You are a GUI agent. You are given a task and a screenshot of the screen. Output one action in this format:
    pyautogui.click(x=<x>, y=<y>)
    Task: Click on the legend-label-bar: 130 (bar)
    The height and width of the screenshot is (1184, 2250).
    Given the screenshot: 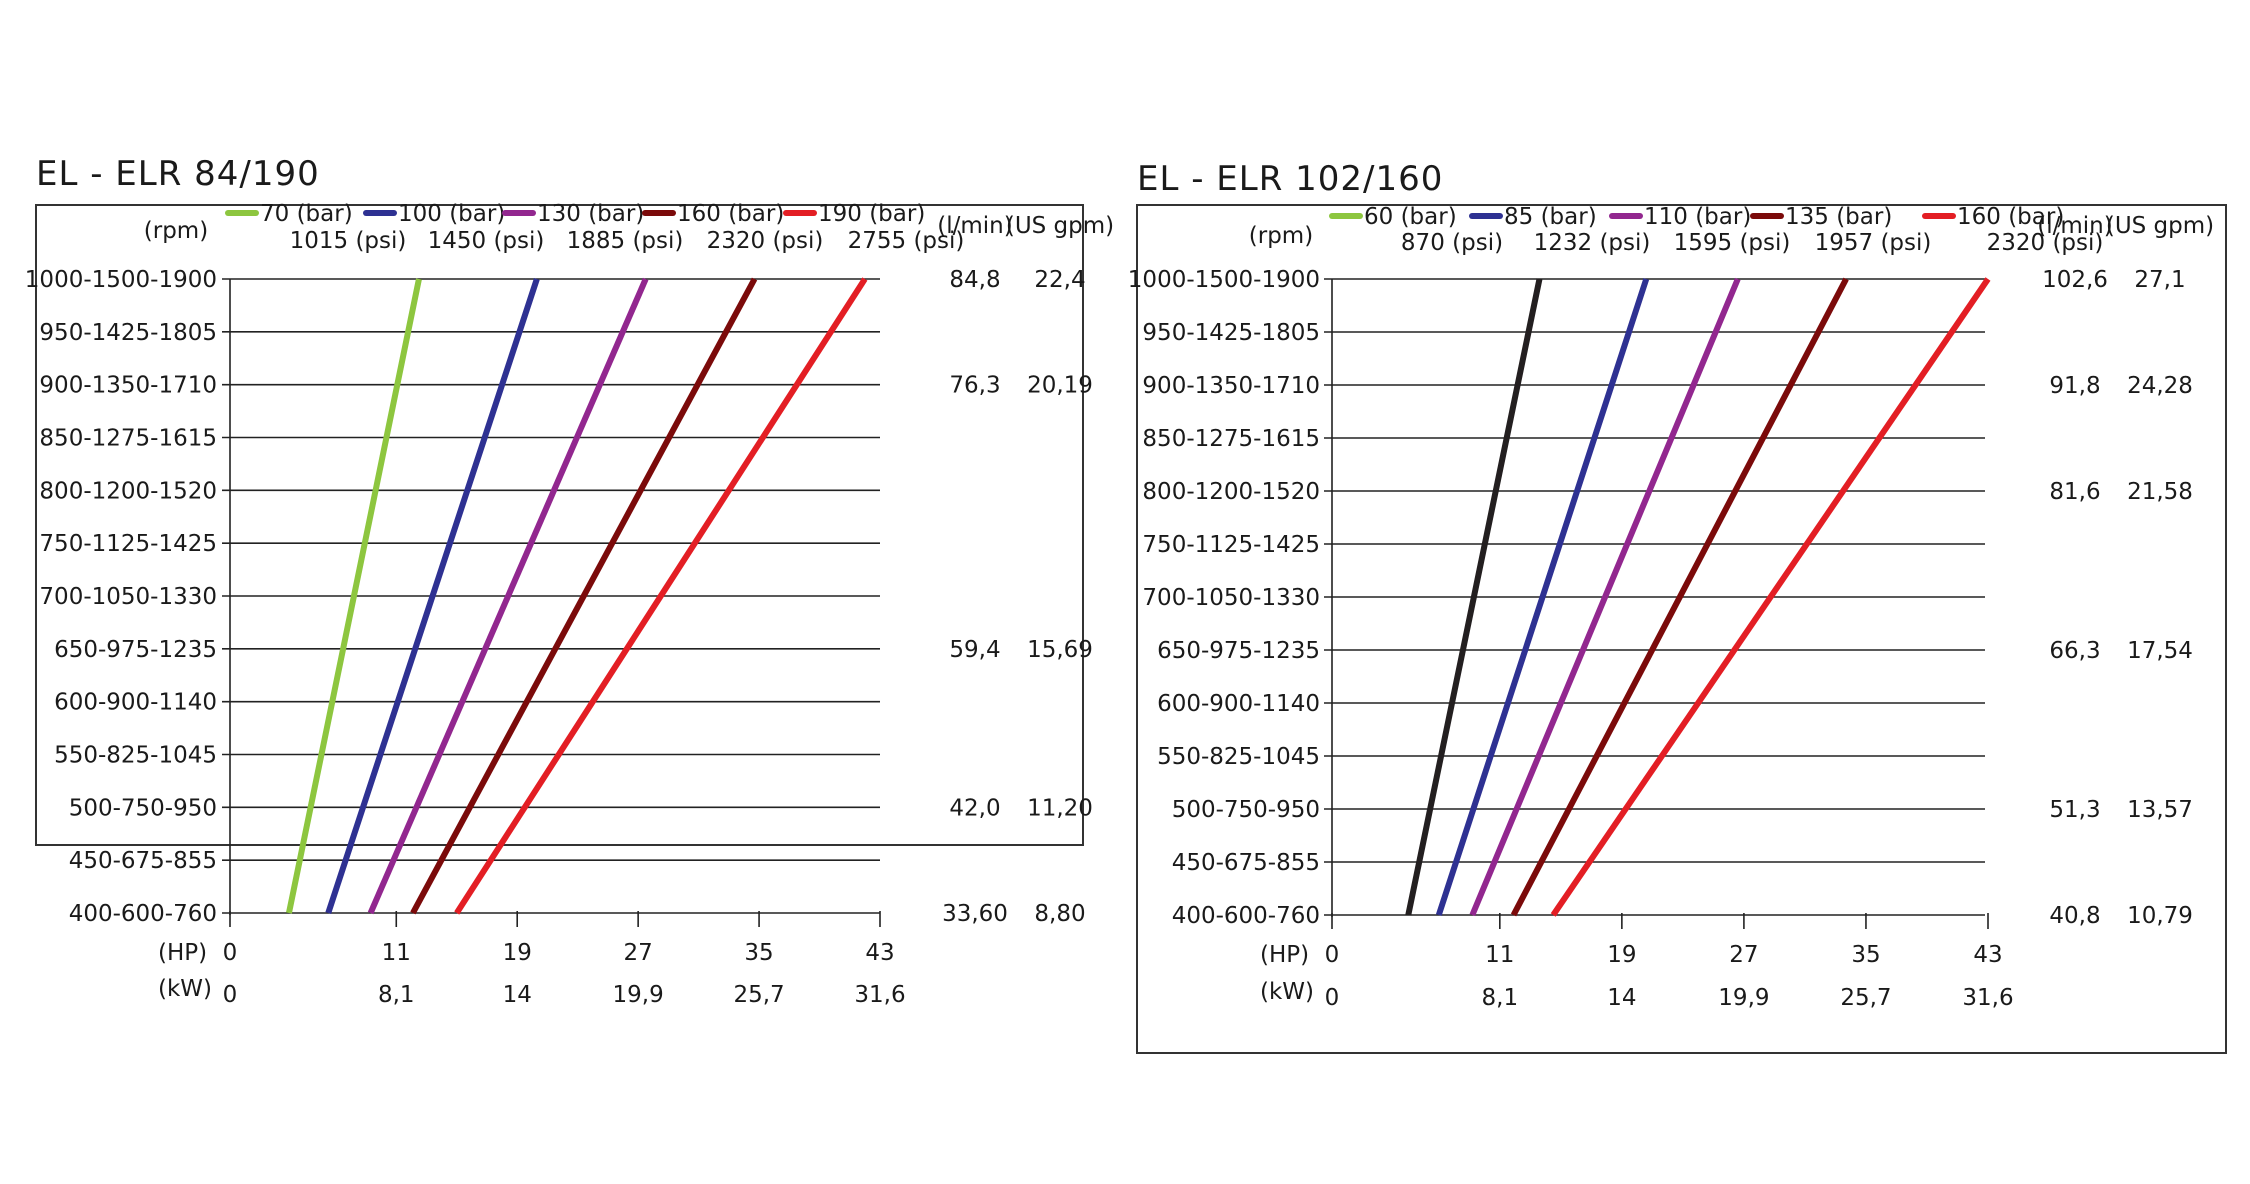 What is the action you would take?
    pyautogui.click(x=590, y=214)
    